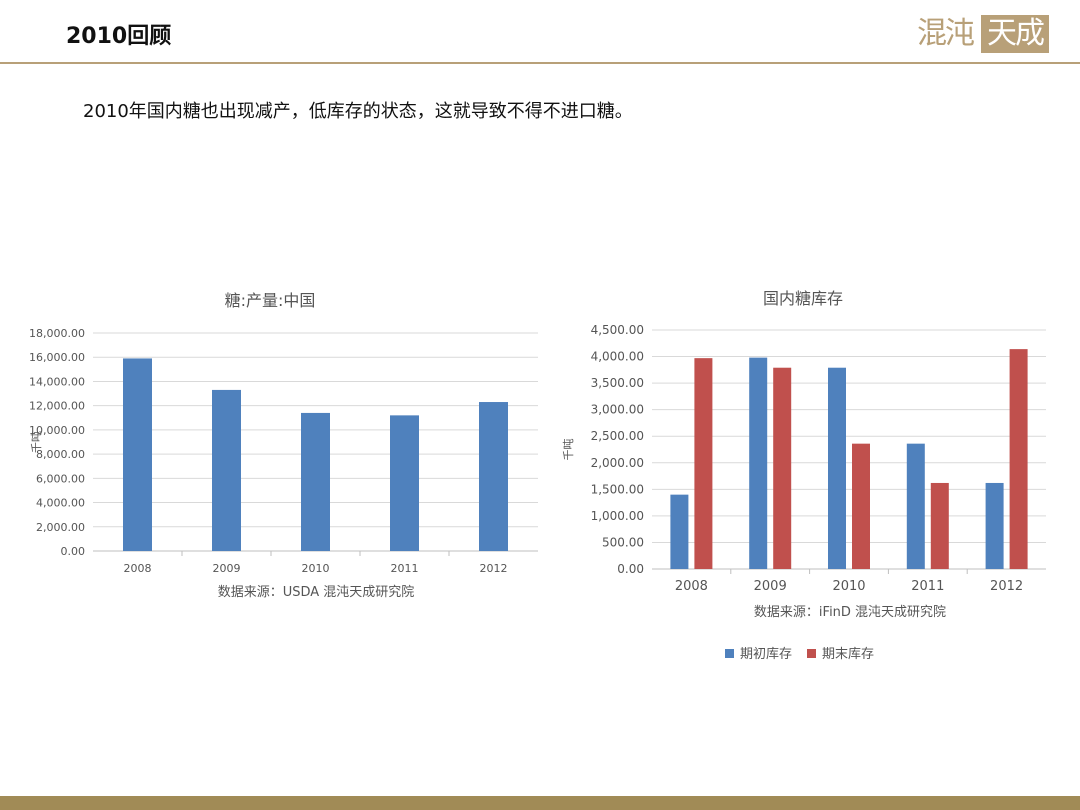 The width and height of the screenshot is (1080, 810). What do you see at coordinates (60, 454) in the screenshot?
I see `production-ytick-label: 8,000.00` at bounding box center [60, 454].